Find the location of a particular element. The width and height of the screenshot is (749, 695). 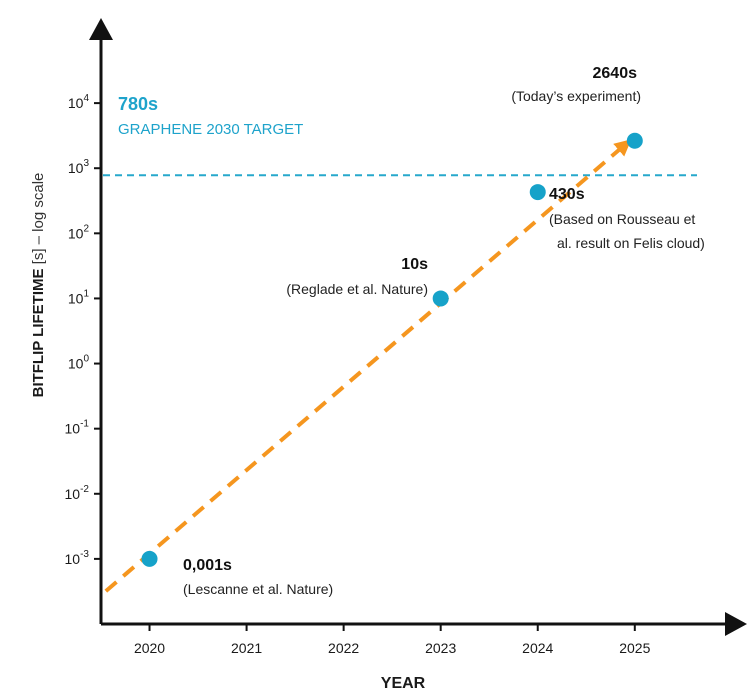

y-tick-exponent: -1 is located at coordinates (84, 424).